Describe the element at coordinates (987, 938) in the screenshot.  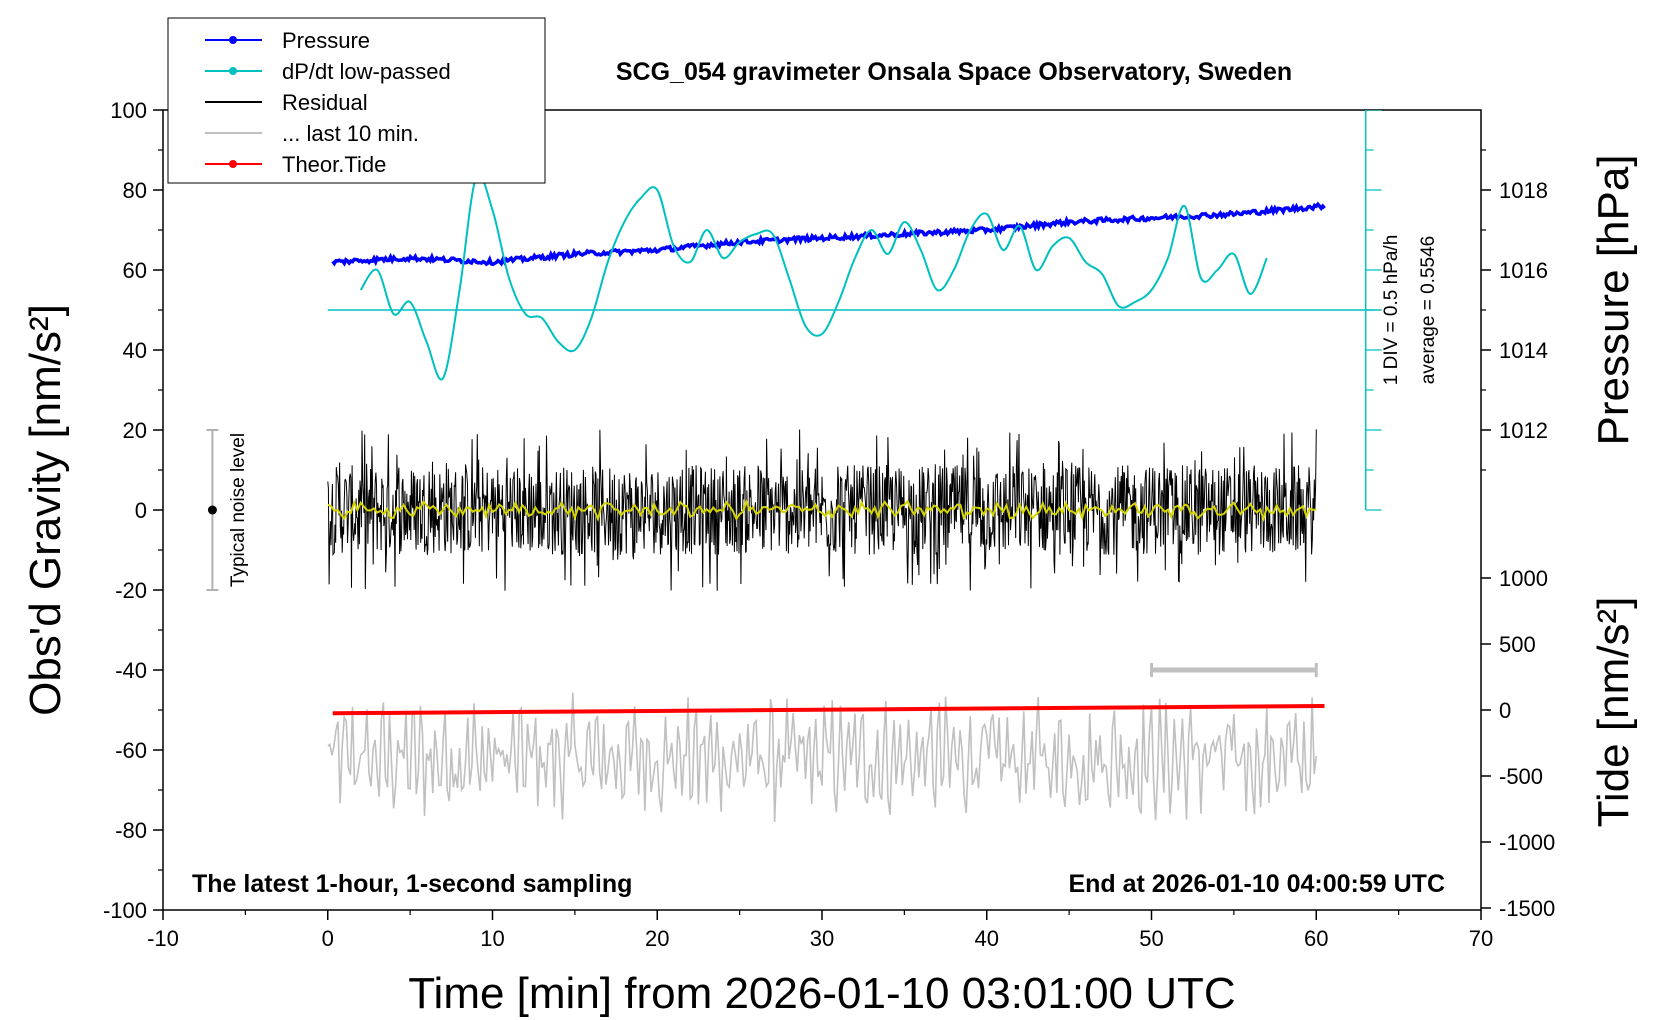
I see `x-tick-label: 40` at that location.